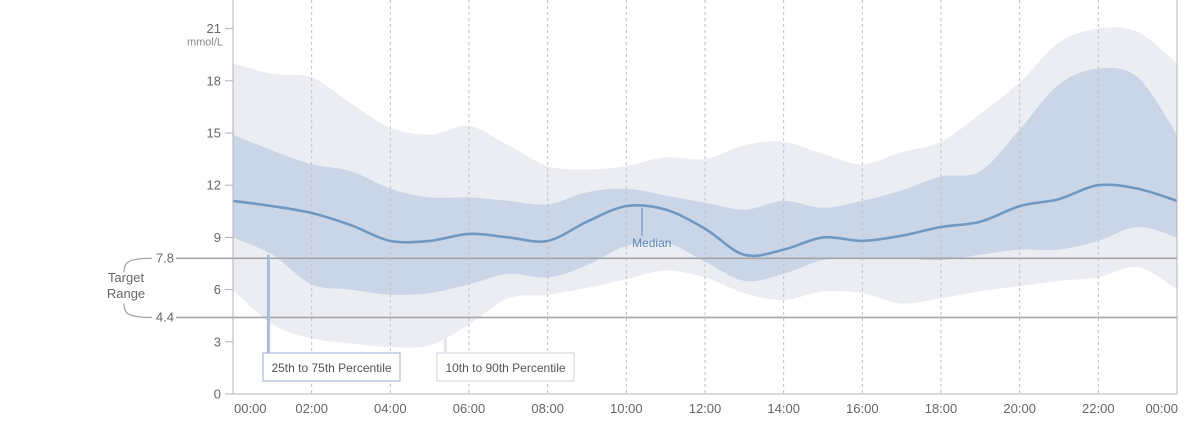 Image resolution: width=1198 pixels, height=430 pixels. Describe the element at coordinates (217, 237) in the screenshot. I see `y-tick-label: 9` at that location.